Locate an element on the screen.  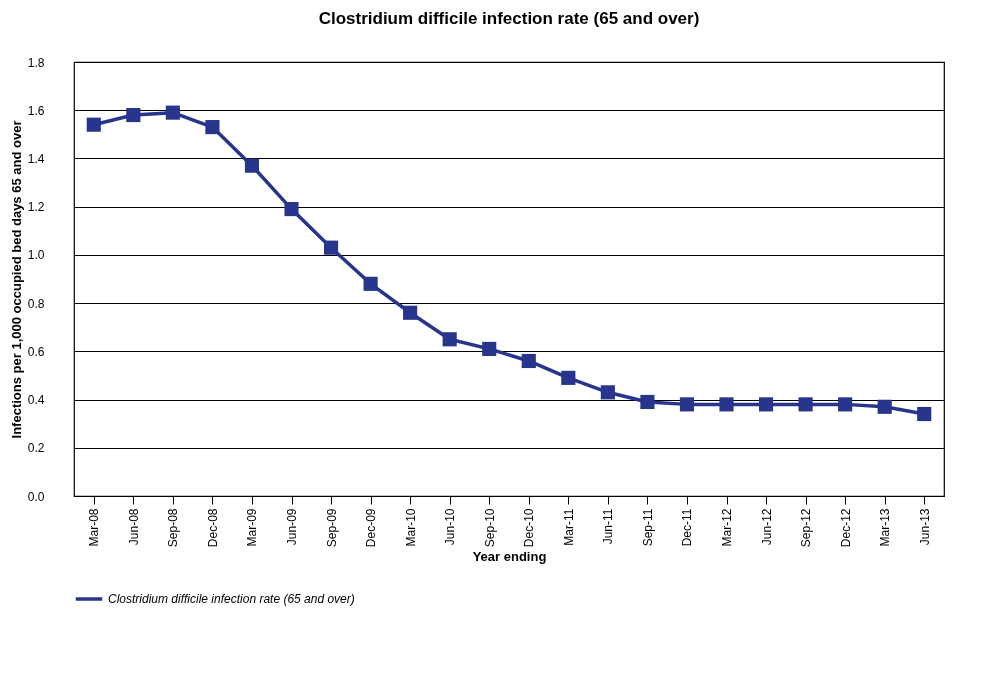
x-tick-label: Dec-12 is located at coordinates (845, 528).